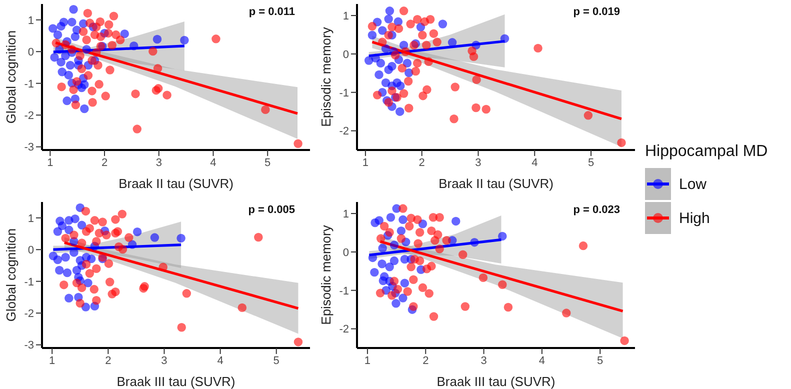  I want to click on annotation: p = 0.011, so click(271, 12).